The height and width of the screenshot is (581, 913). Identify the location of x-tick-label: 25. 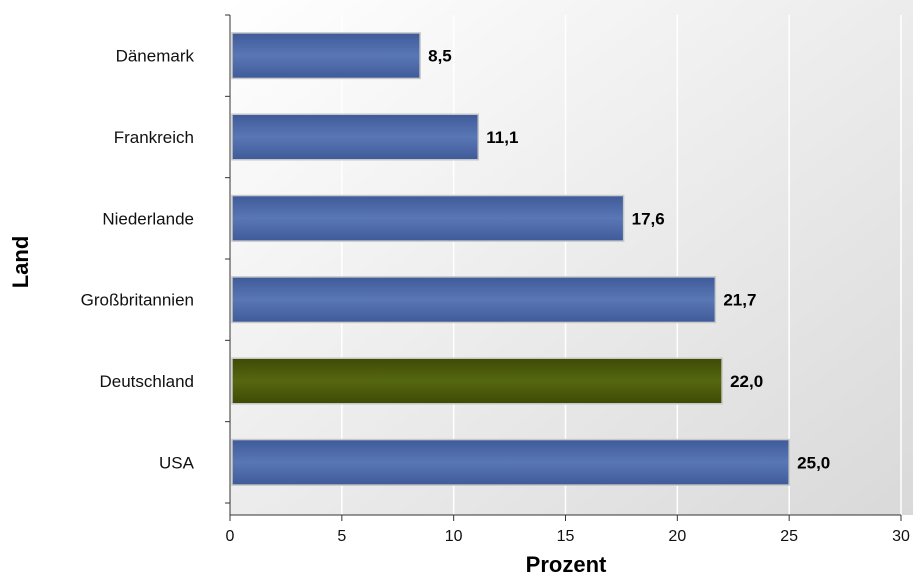
(789, 536).